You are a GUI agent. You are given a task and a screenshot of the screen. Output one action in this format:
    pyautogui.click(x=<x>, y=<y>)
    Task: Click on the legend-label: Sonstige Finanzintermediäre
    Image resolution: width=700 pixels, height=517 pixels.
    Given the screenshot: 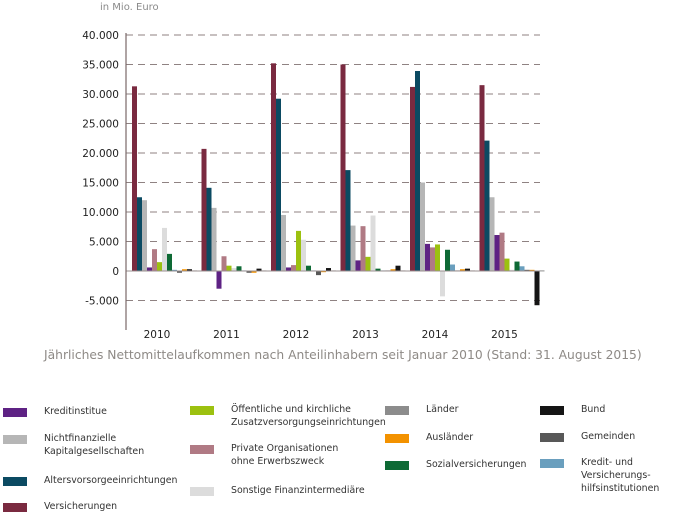 What is the action you would take?
    pyautogui.click(x=298, y=490)
    